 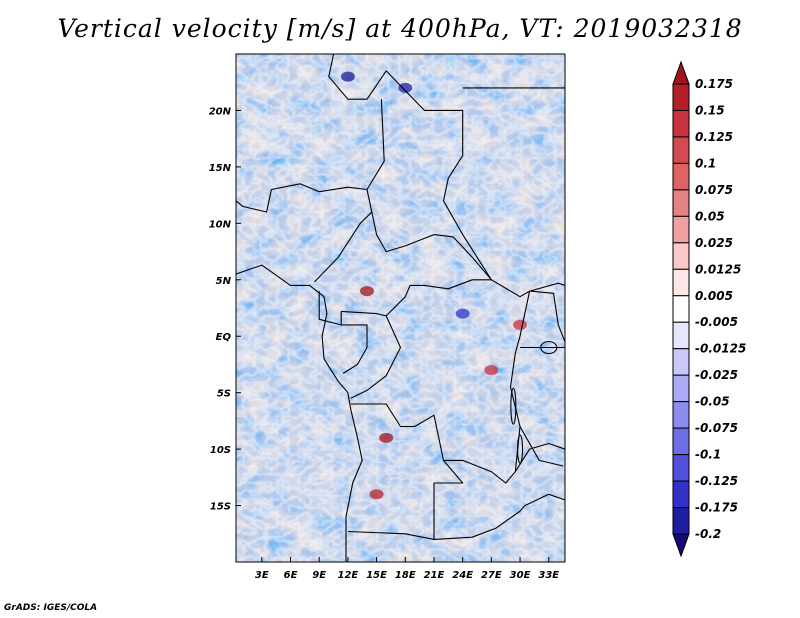 What do you see at coordinates (705, 163) in the screenshot?
I see `colorbar-label: 0.1` at bounding box center [705, 163].